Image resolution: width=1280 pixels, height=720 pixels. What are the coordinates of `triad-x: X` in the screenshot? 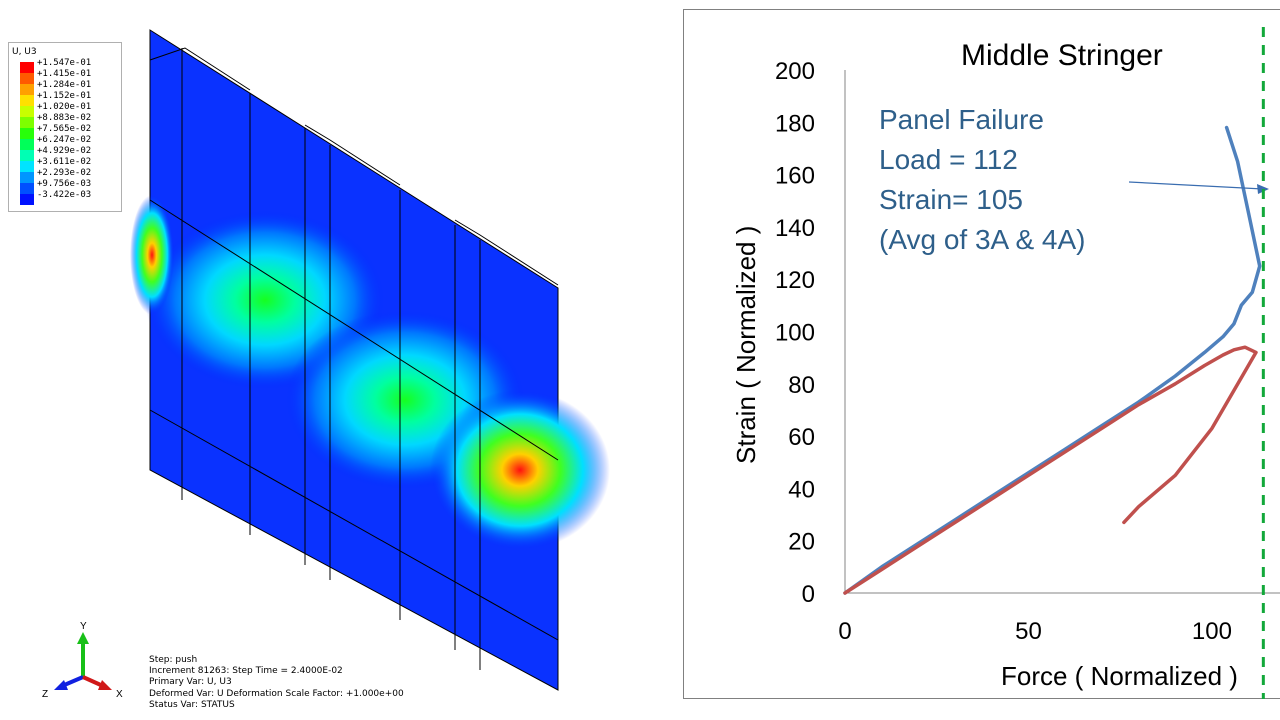 It's located at (119, 694).